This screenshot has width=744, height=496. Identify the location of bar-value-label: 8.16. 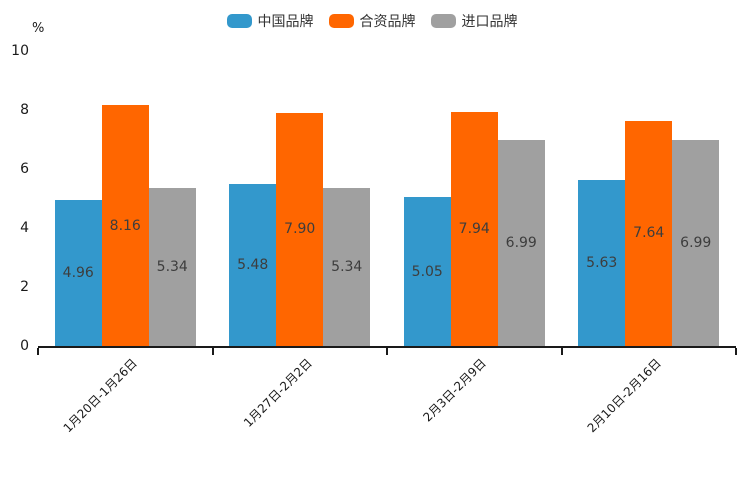
(125, 225).